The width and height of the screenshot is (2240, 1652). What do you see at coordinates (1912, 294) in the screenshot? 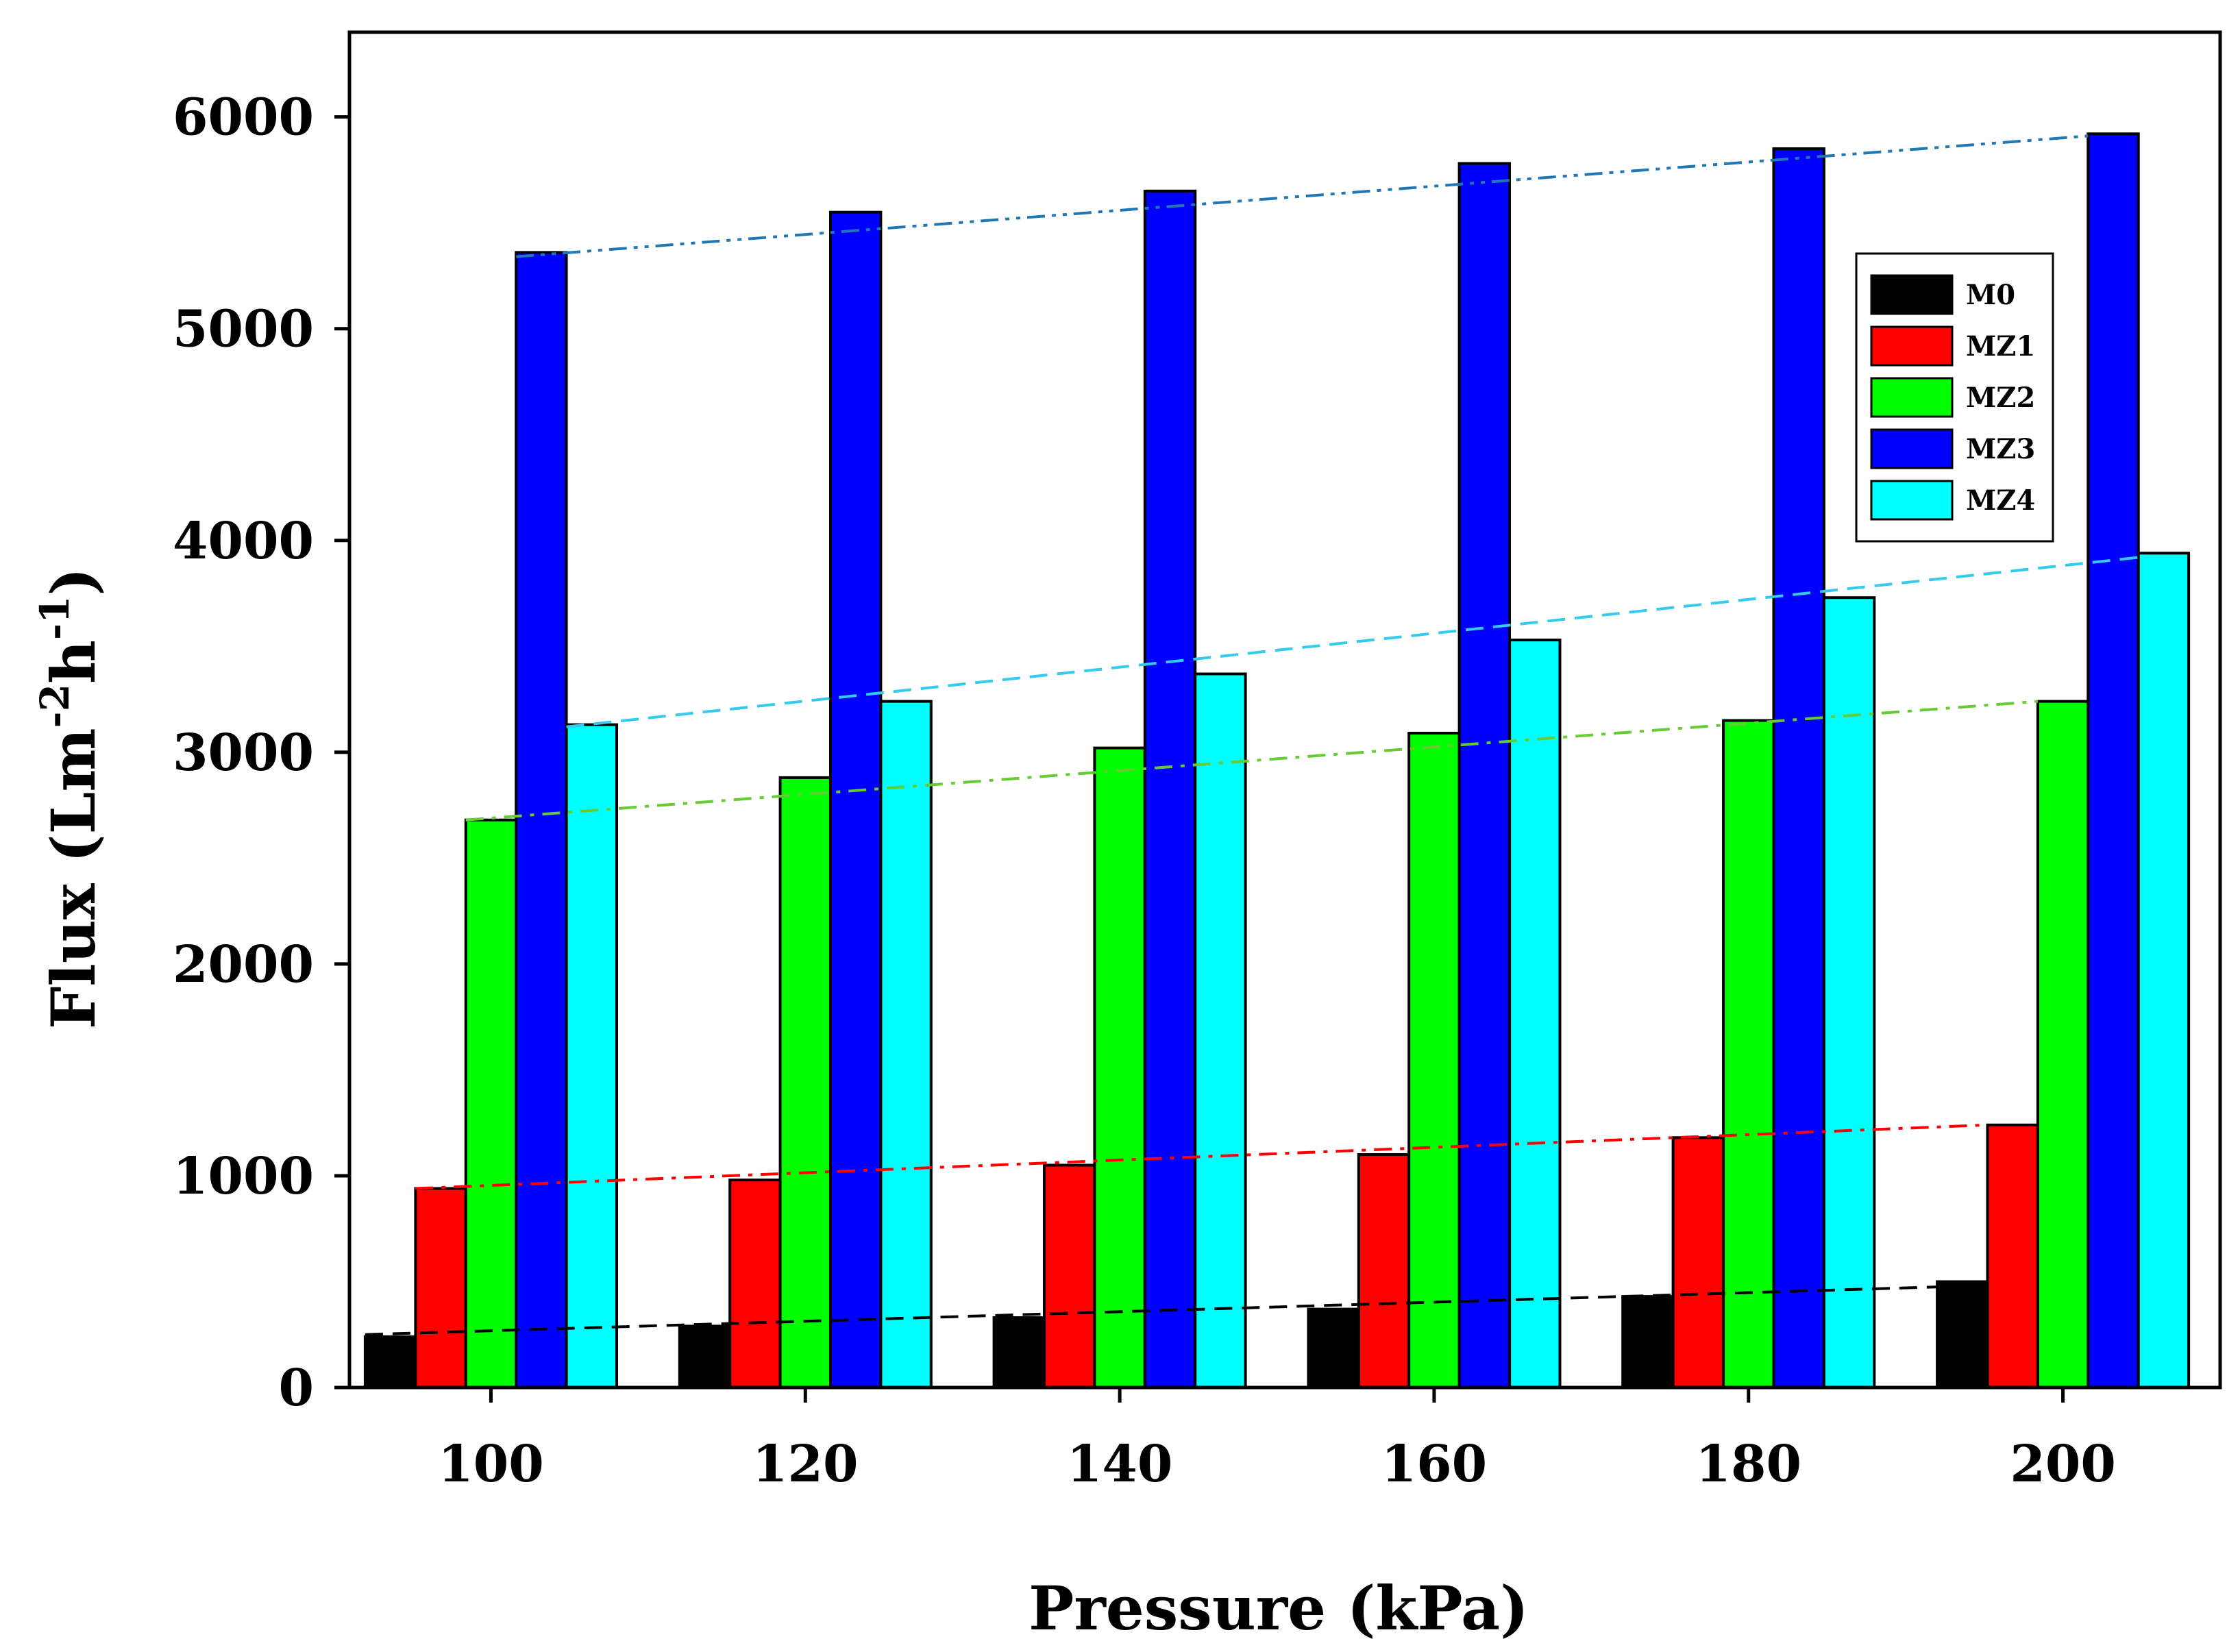
I see `legend-swatch-m0` at bounding box center [1912, 294].